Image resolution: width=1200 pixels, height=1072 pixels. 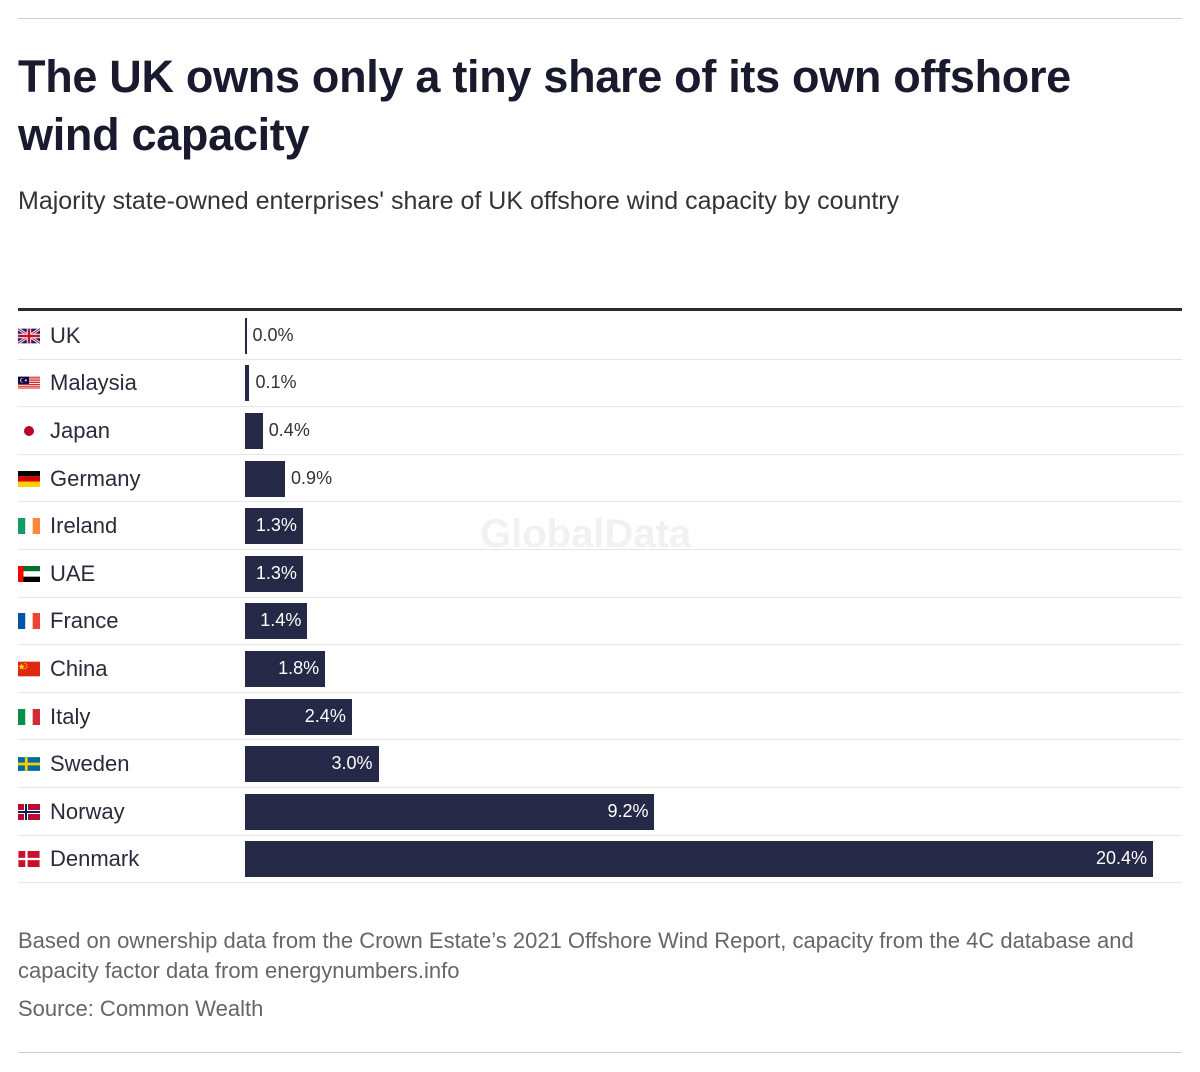 I want to click on category-label: UAE, so click(x=73, y=573).